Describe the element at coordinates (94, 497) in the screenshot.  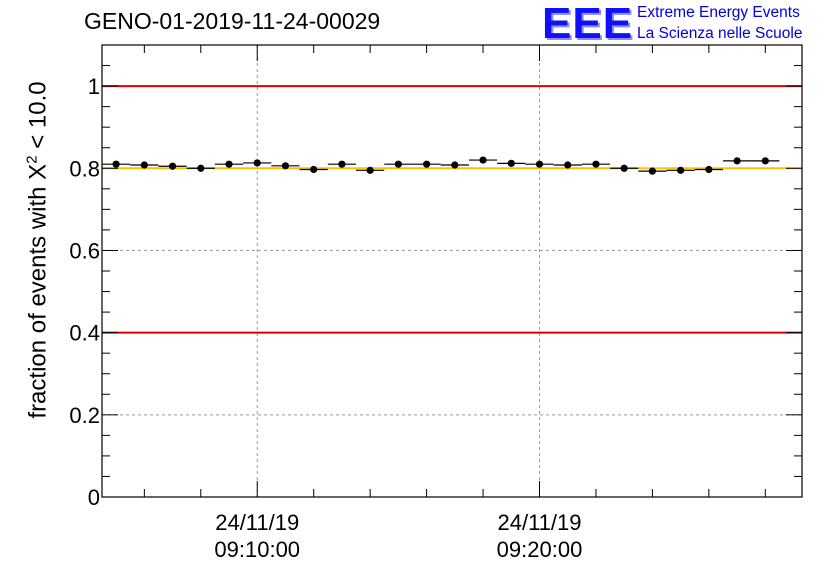
I see `y-tick-label: 0` at that location.